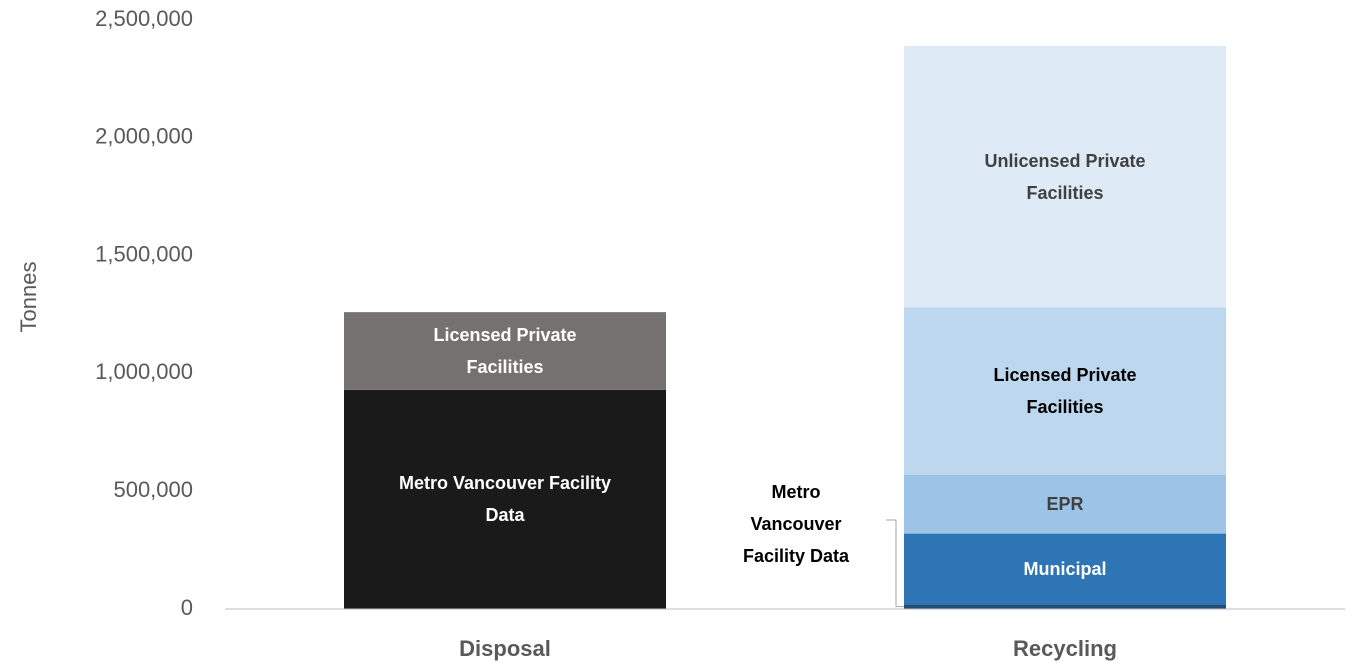 The height and width of the screenshot is (668, 1370). I want to click on x-tick-label: Recycling, so click(1065, 648).